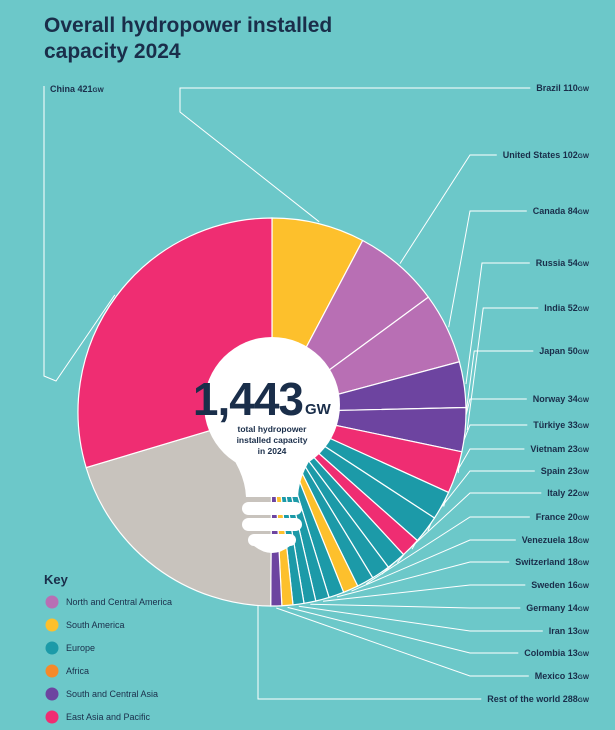 The width and height of the screenshot is (615, 730). Describe the element at coordinates (558, 608) in the screenshot. I see `label-germany: Germany 14GW` at that location.